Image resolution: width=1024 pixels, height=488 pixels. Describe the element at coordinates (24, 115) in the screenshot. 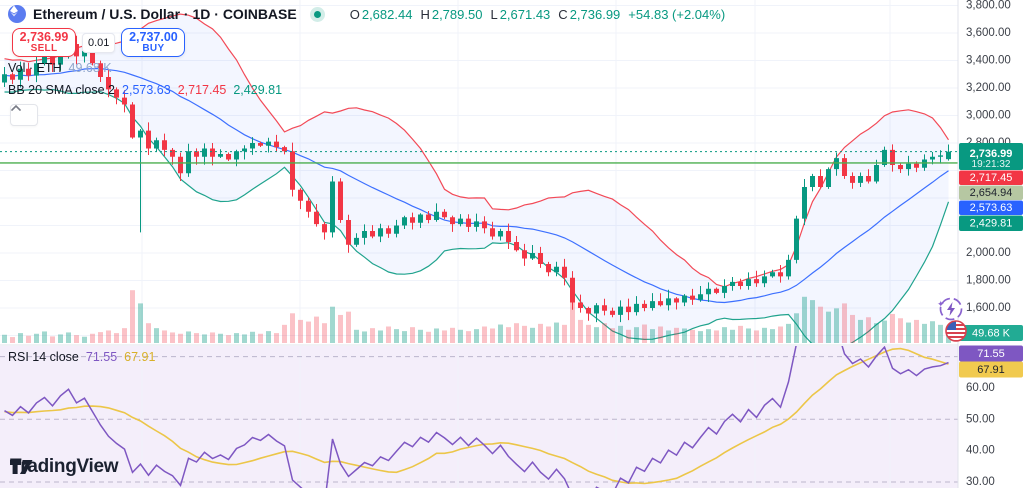

I see `pane-collapse-button` at that location.